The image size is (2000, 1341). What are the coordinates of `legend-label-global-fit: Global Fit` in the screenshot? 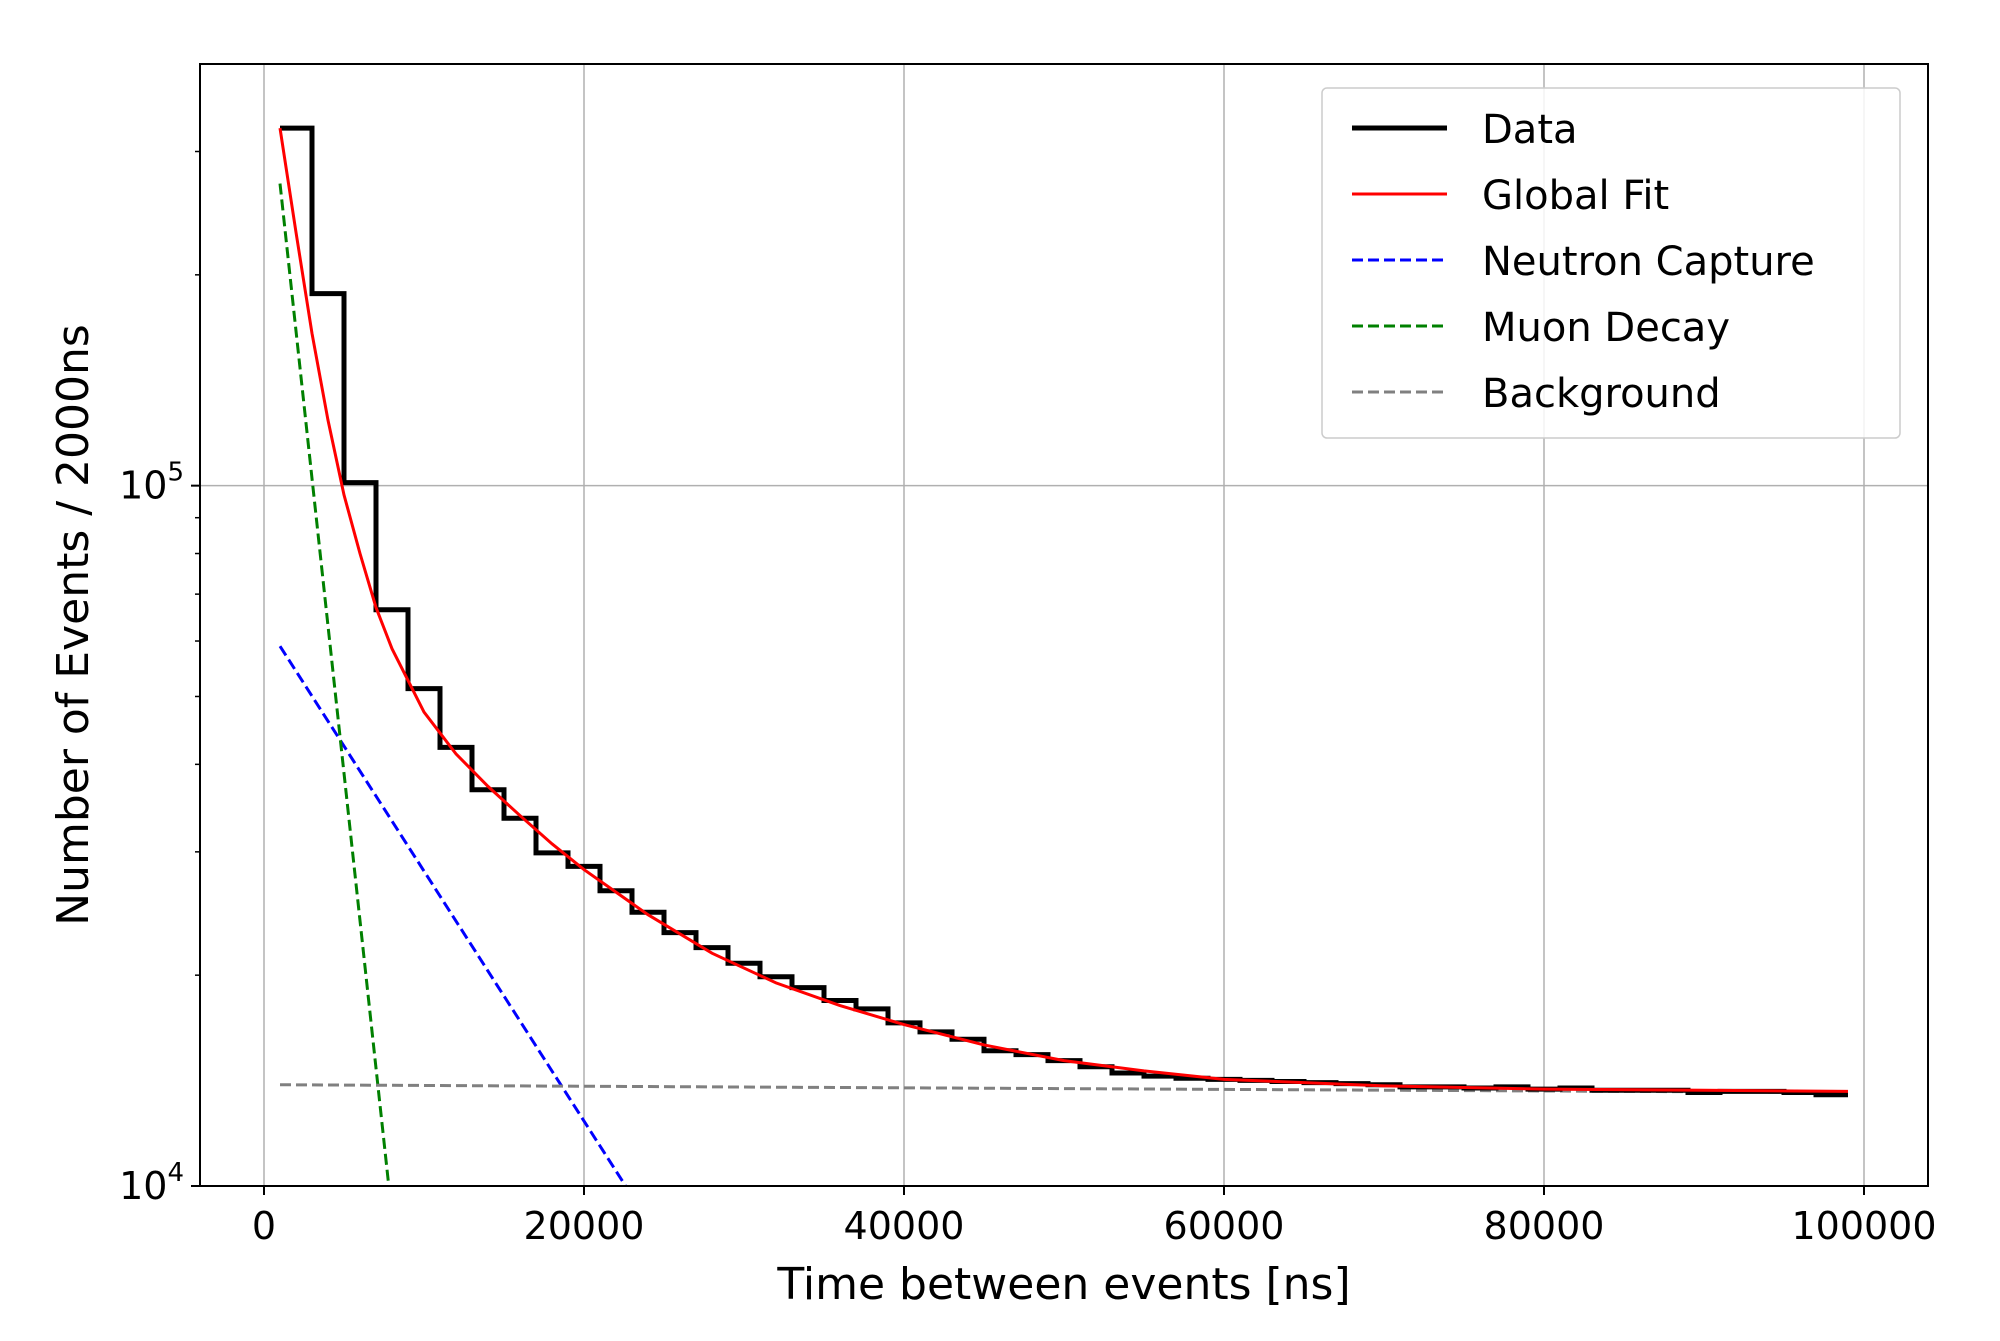 It's located at (1575, 196).